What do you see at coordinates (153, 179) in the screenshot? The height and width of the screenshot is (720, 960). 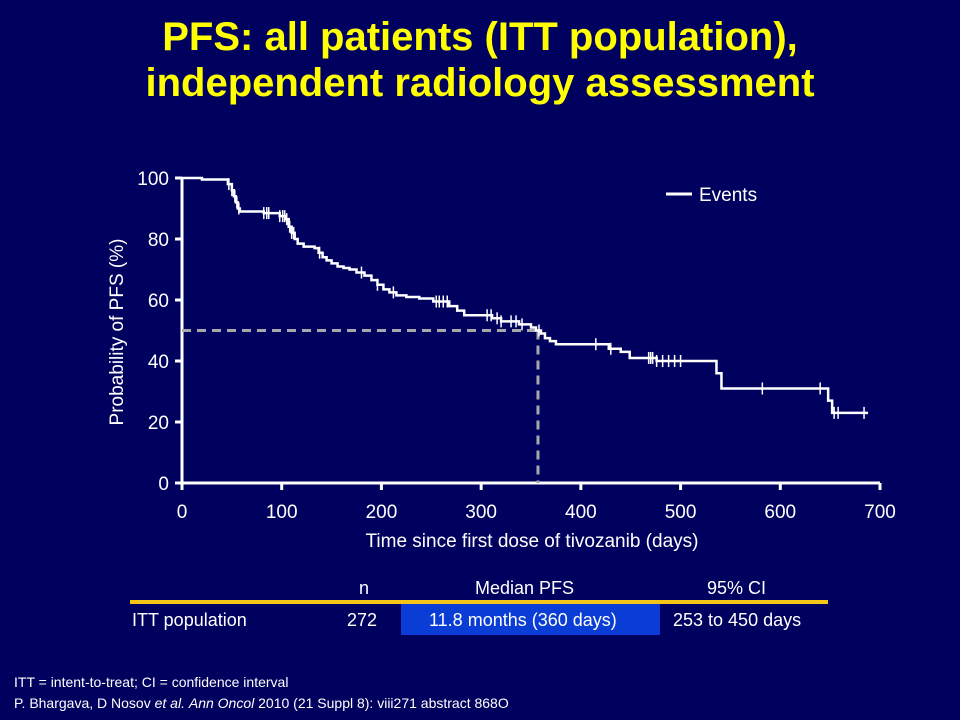 I see `y-tick-label: 100` at bounding box center [153, 179].